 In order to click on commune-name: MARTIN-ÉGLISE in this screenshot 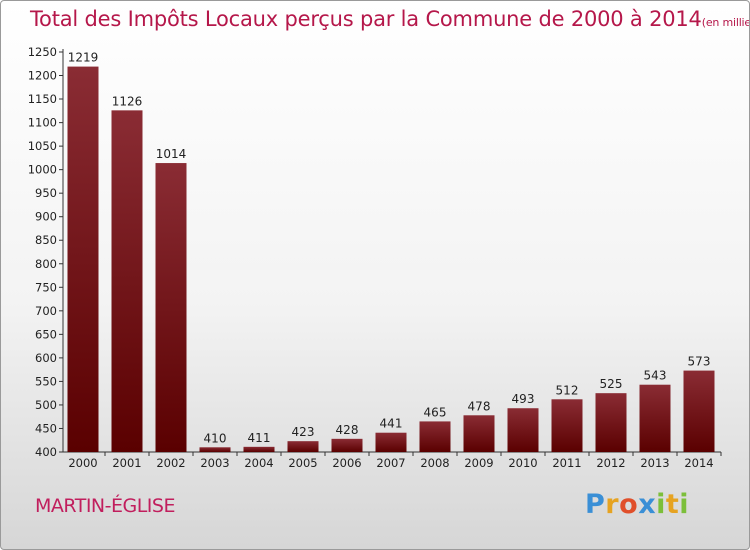, I will do `click(105, 506)`.